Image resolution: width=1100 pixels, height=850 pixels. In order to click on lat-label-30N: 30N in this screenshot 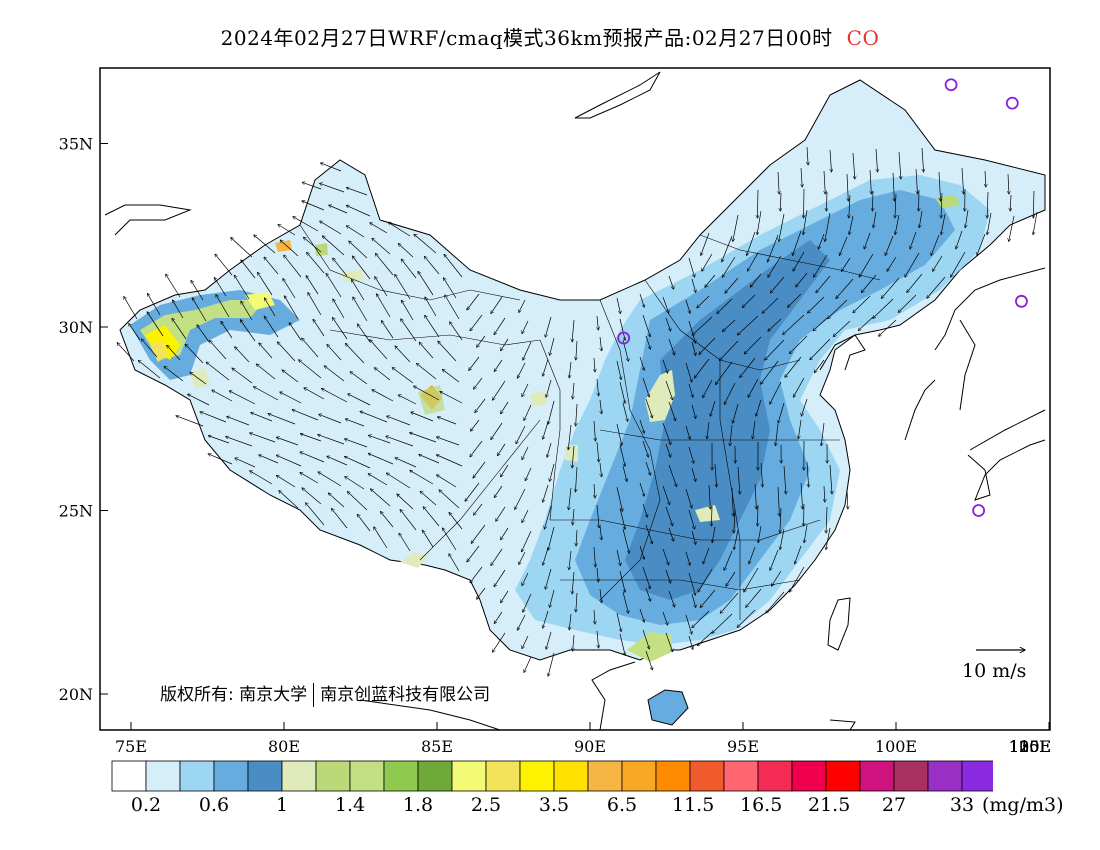, I will do `click(76, 327)`.